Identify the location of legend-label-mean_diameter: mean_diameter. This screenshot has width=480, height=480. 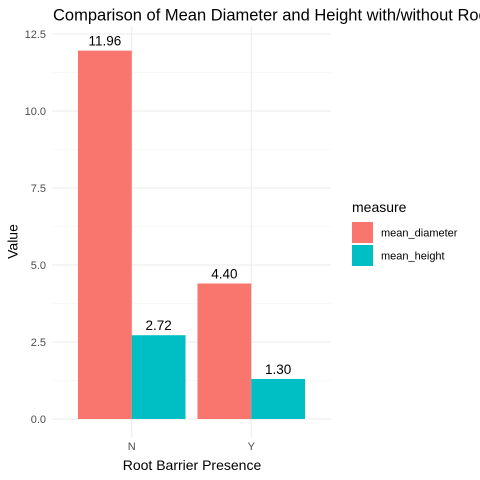
(419, 234).